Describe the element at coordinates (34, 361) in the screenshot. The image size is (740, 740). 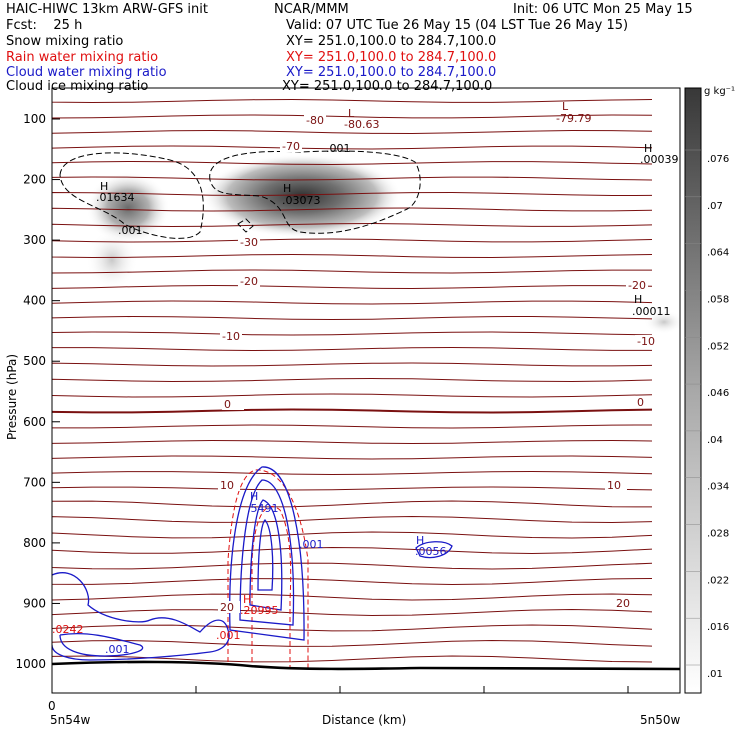
I see `y-tick-label: 500` at that location.